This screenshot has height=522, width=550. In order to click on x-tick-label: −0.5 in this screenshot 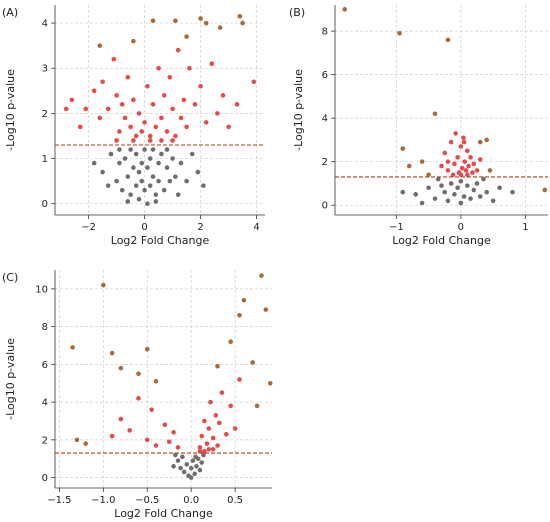, I will do `click(147, 500)`.